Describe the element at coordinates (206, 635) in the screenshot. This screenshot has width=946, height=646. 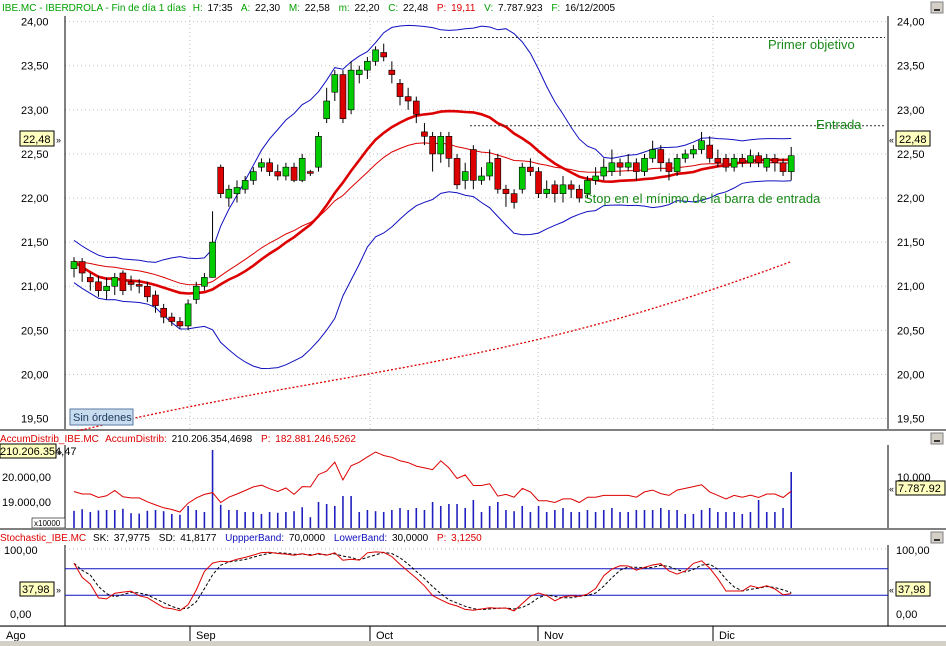
I see `month-label: Sep` at that location.